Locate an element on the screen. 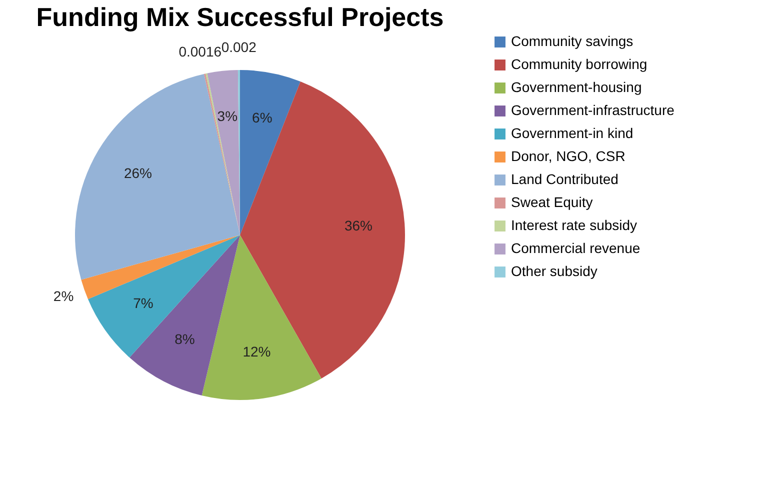 The height and width of the screenshot is (490, 768). legend-label: Sweat Equity is located at coordinates (552, 202).